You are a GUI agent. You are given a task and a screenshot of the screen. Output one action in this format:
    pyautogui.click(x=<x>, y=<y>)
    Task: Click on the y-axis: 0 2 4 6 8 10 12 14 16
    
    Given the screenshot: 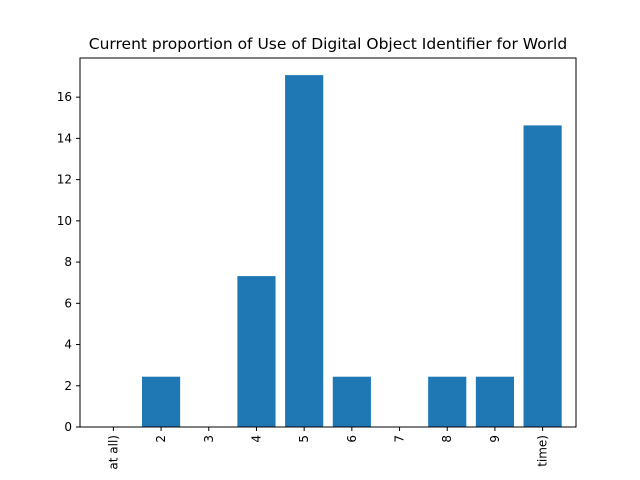 What is the action you would take?
    pyautogui.click(x=68, y=262)
    